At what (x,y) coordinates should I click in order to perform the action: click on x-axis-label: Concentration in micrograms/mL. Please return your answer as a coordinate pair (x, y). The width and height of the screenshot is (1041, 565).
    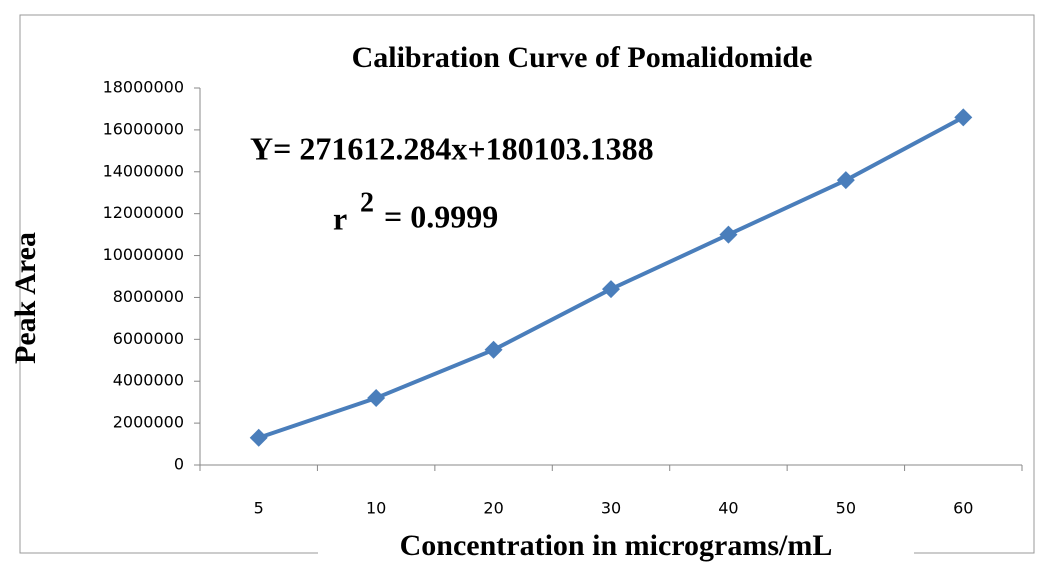
    Looking at the image, I should click on (616, 545).